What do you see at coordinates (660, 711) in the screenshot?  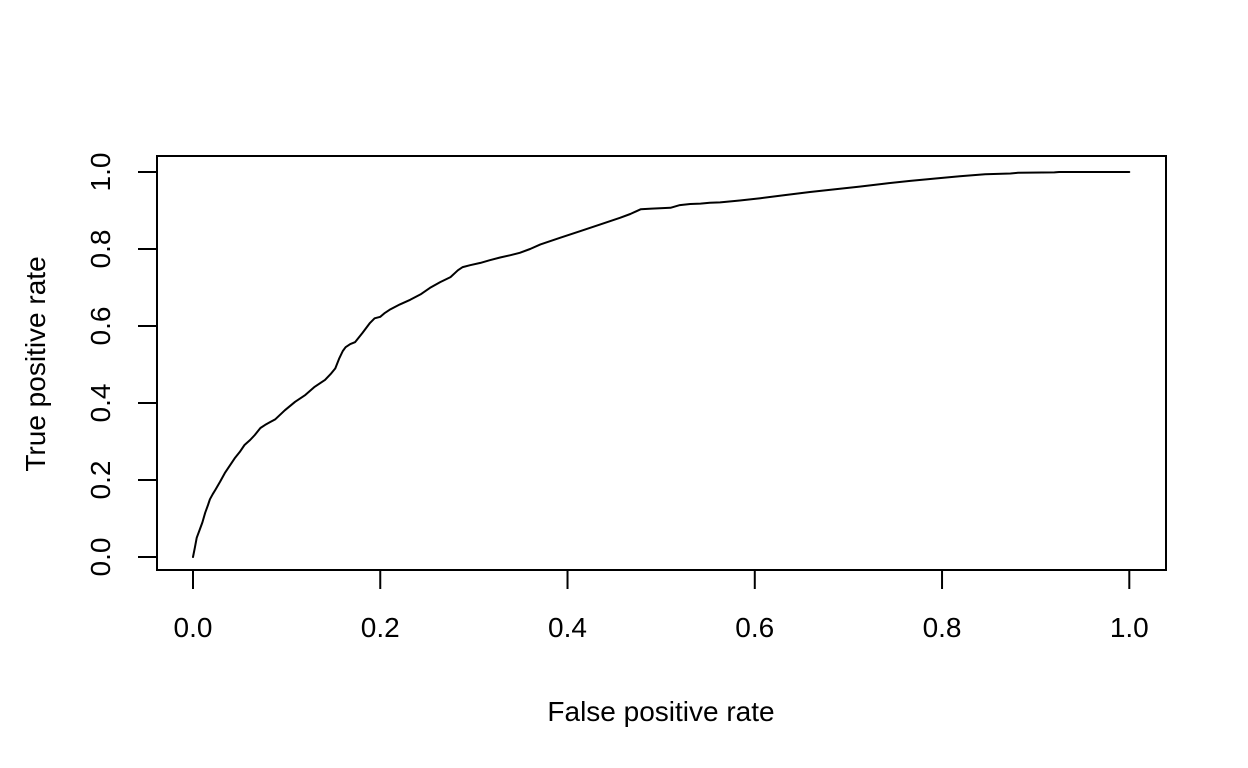 I see `x-axis-title: False positive rate` at bounding box center [660, 711].